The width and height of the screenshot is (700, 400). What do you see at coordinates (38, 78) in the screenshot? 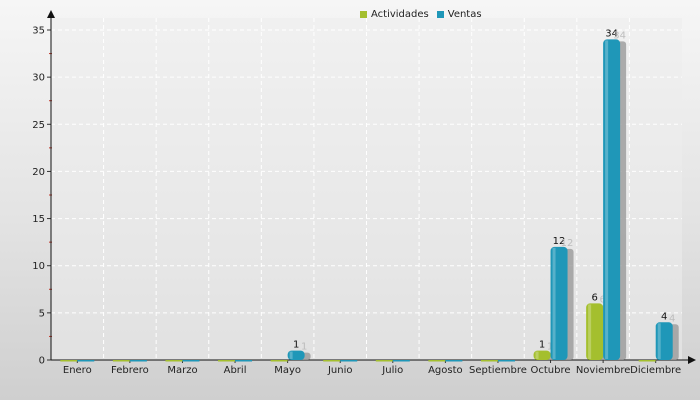
I see `y-tick-label: 30` at bounding box center [38, 78].